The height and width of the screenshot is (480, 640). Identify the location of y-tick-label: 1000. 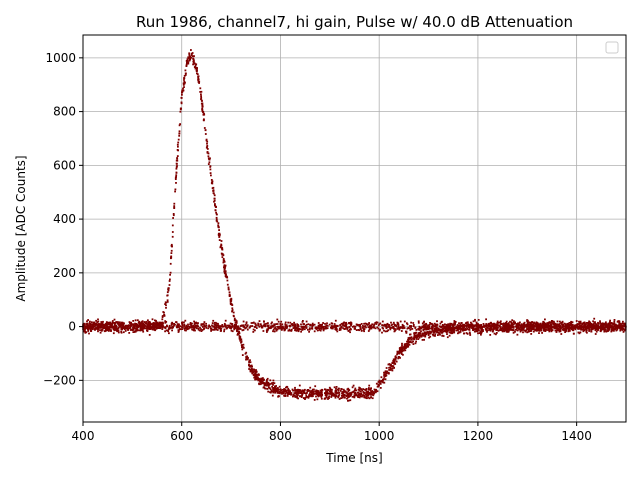
(60, 58).